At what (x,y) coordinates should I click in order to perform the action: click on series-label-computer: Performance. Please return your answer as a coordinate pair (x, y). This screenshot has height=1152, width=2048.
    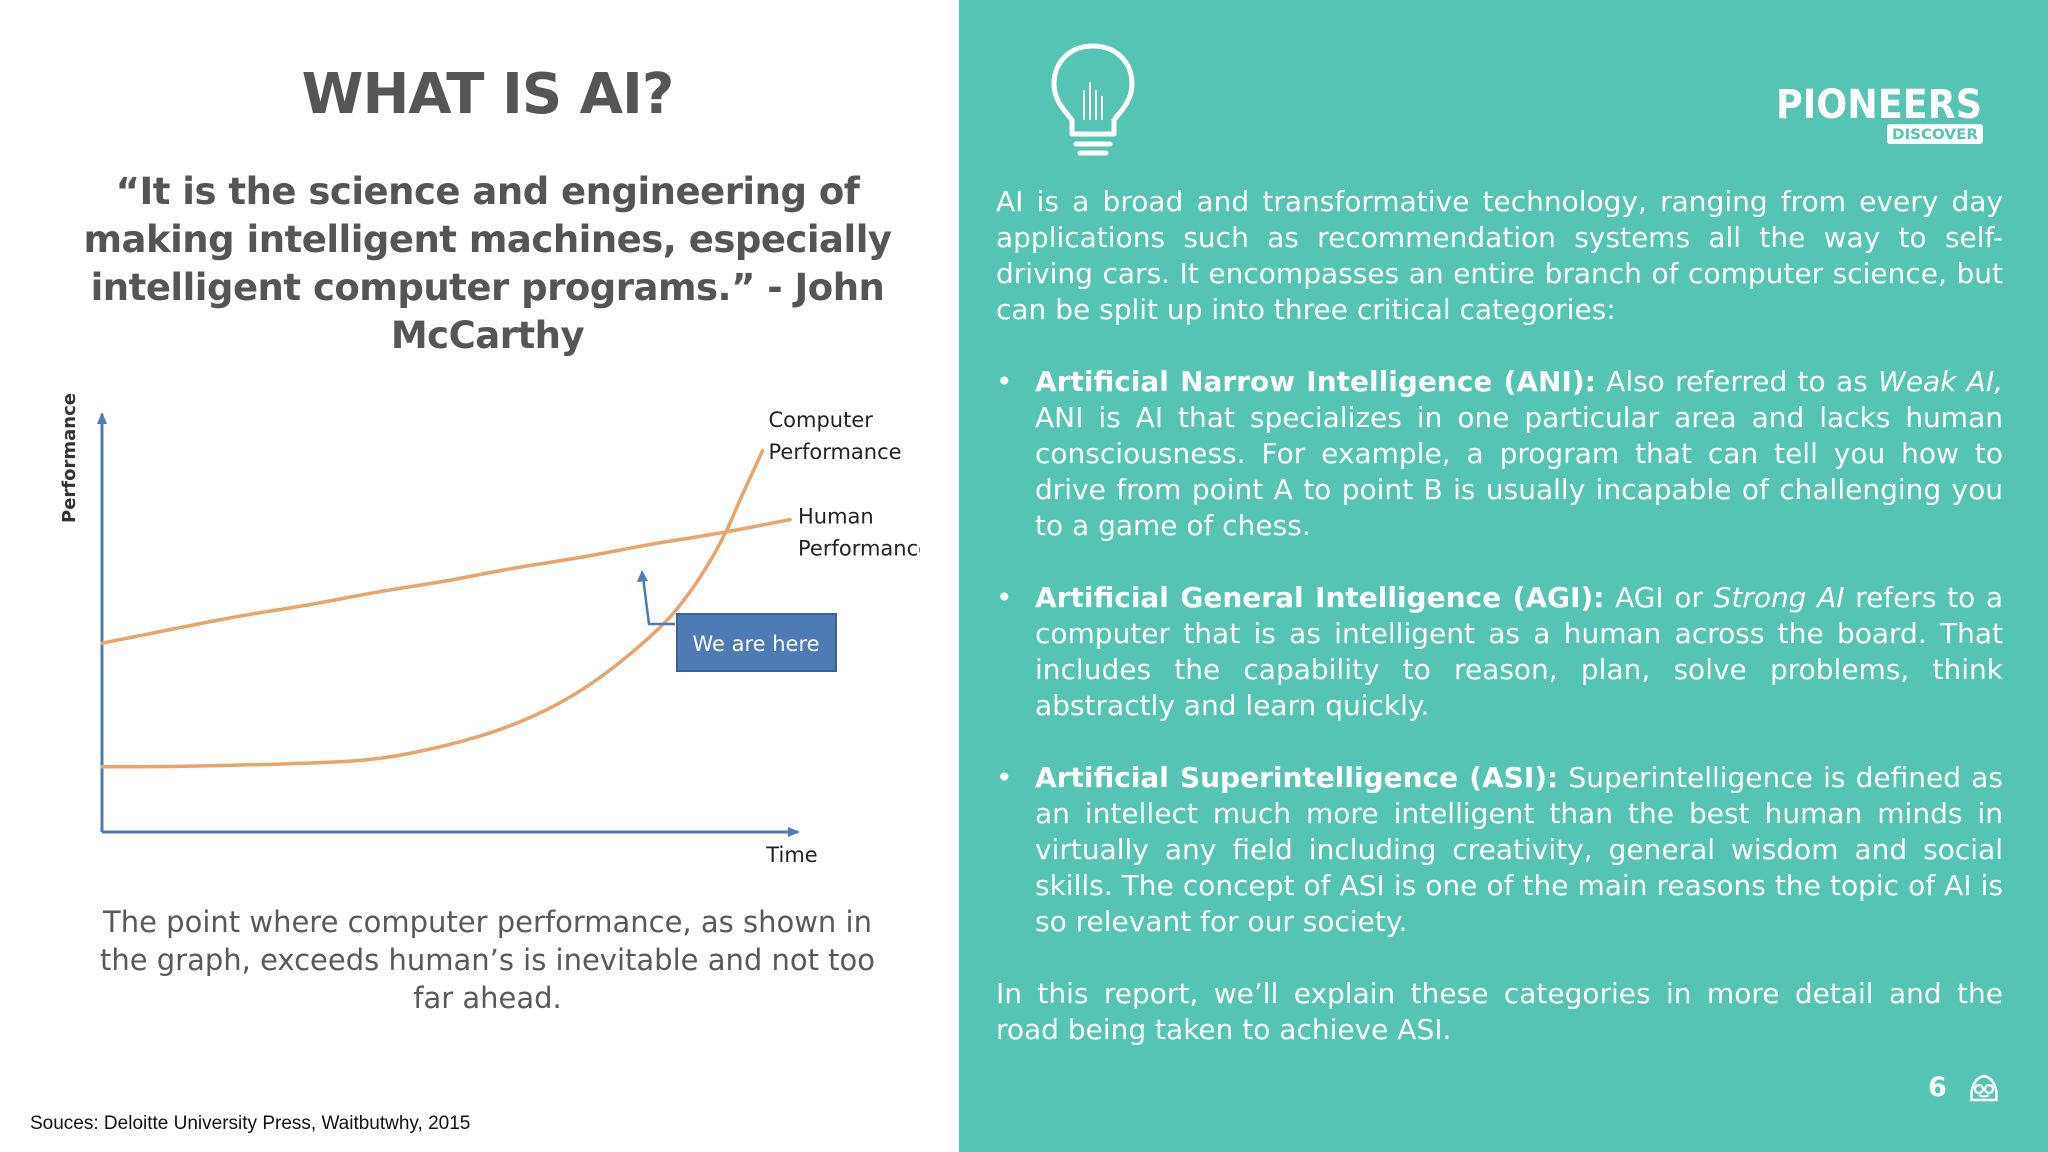
    Looking at the image, I should click on (835, 452).